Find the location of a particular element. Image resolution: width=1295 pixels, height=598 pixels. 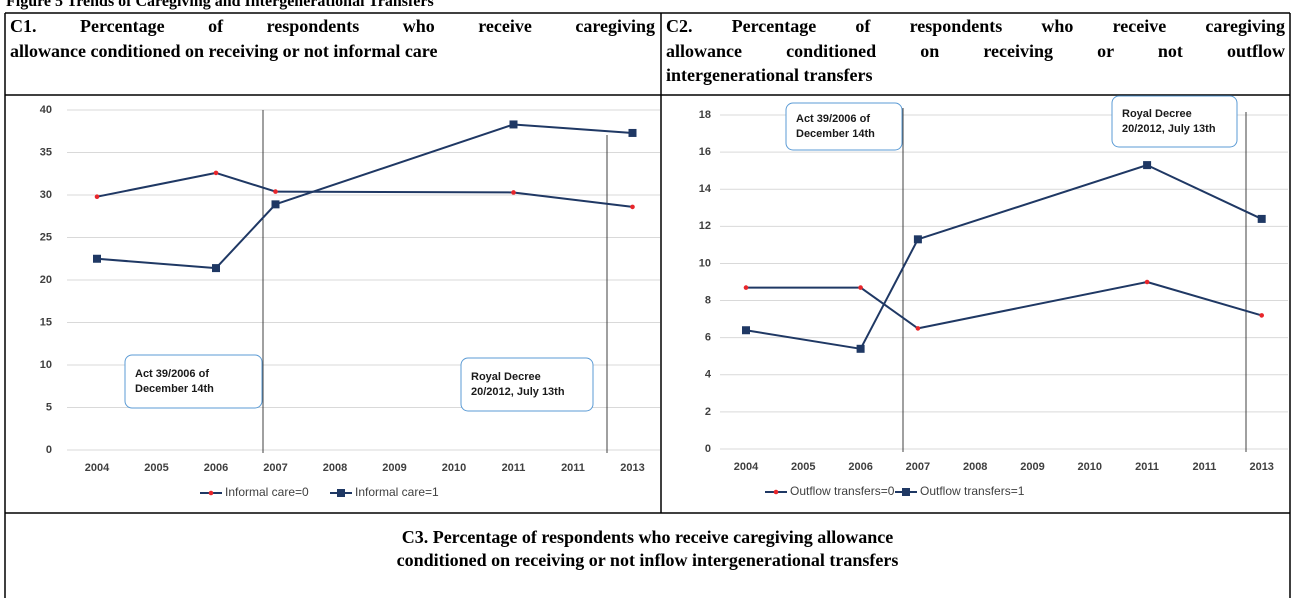

title-line: intergenerational transfers is located at coordinates (769, 75).